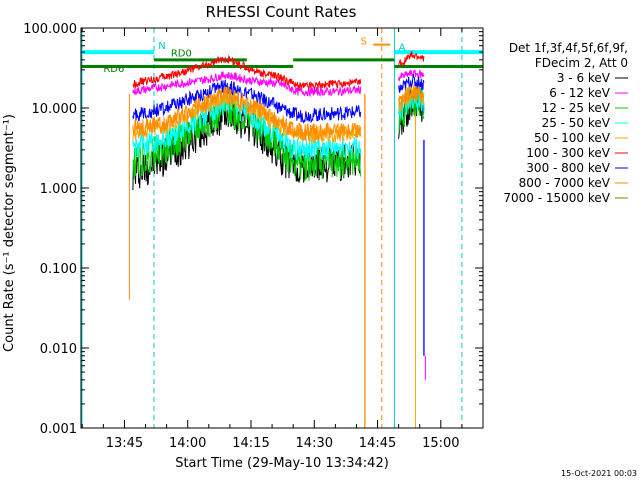 This screenshot has height=484, width=640. I want to click on legend-entry-label: 12 - 25 keV, so click(576, 108).